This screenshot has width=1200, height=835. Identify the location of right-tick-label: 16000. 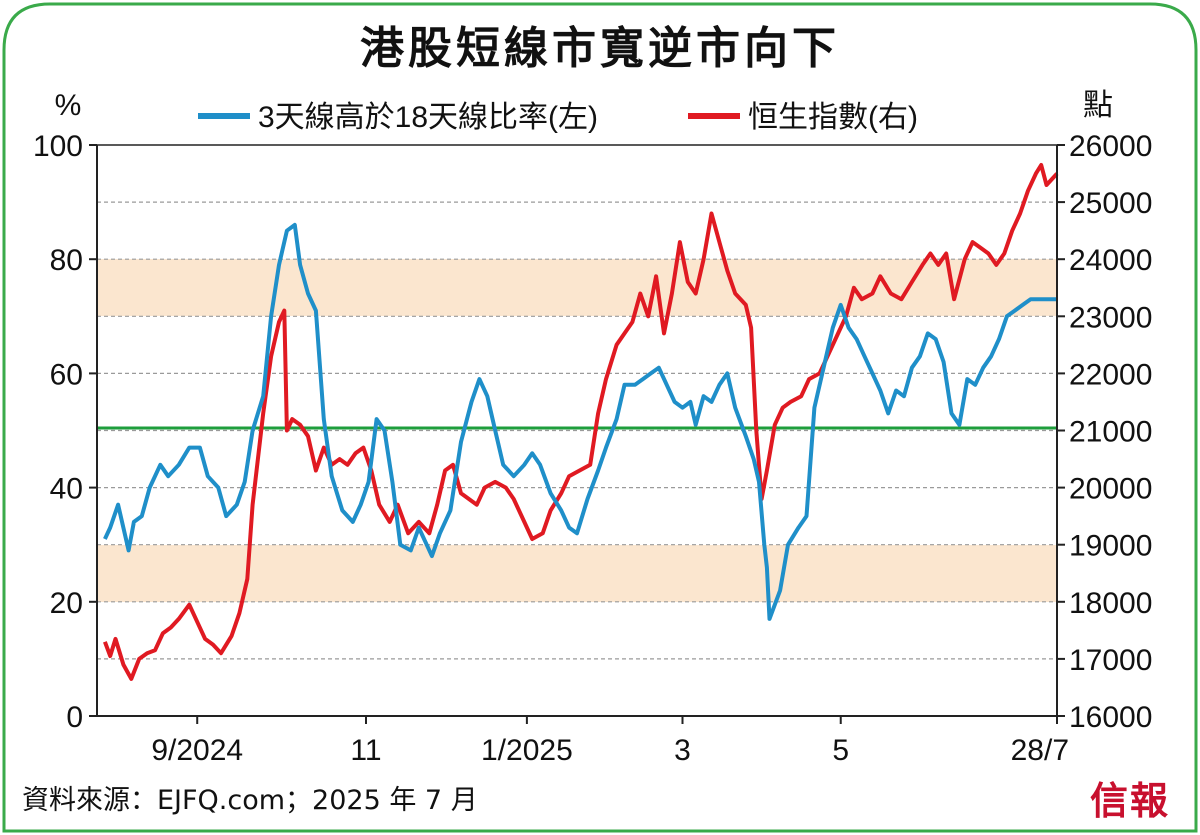
(1110, 717).